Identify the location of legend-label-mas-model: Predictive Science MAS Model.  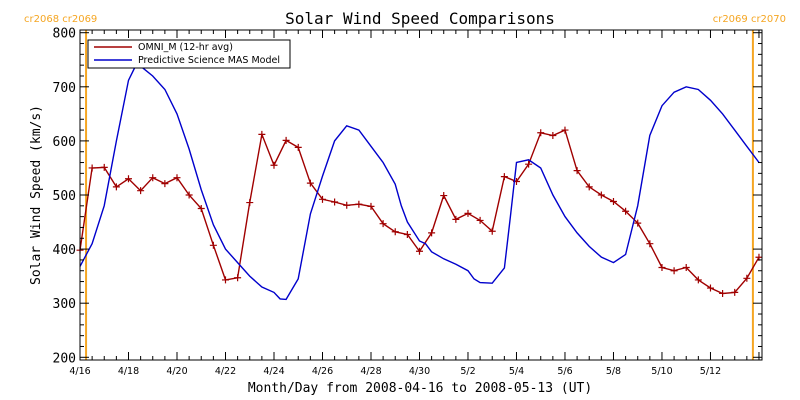
(209, 60).